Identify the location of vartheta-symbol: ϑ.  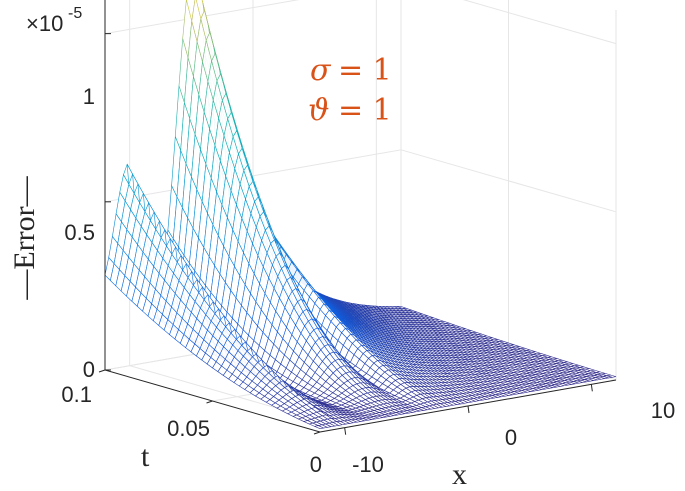
(318, 110).